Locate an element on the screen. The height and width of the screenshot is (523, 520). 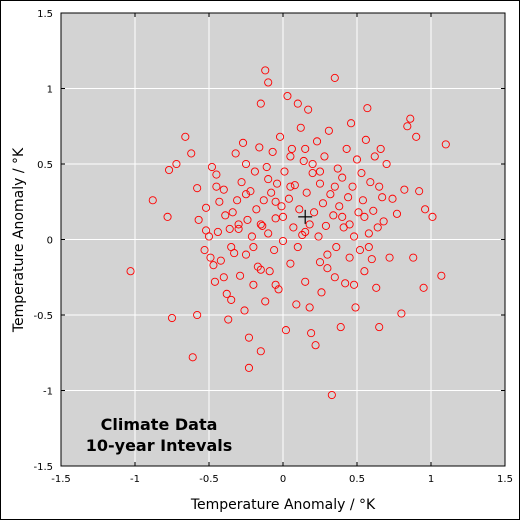
y-axis-label: Temperature Anomaly / °K is located at coordinates (19, 240).